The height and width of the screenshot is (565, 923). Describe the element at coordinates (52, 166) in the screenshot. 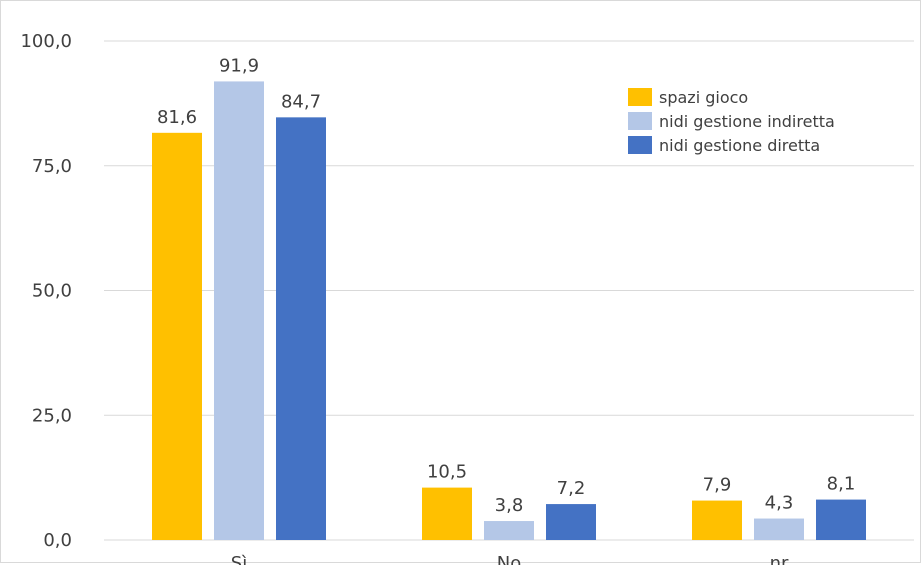

I see `y-tick-label: 75,0` at that location.